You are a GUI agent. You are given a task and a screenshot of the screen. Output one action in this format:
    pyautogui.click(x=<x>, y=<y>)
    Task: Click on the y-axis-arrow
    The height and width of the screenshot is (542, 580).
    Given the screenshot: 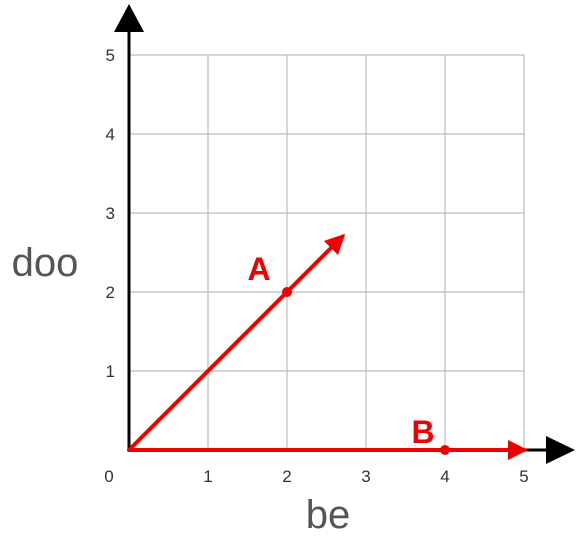 What is the action you would take?
    pyautogui.click(x=129, y=18)
    